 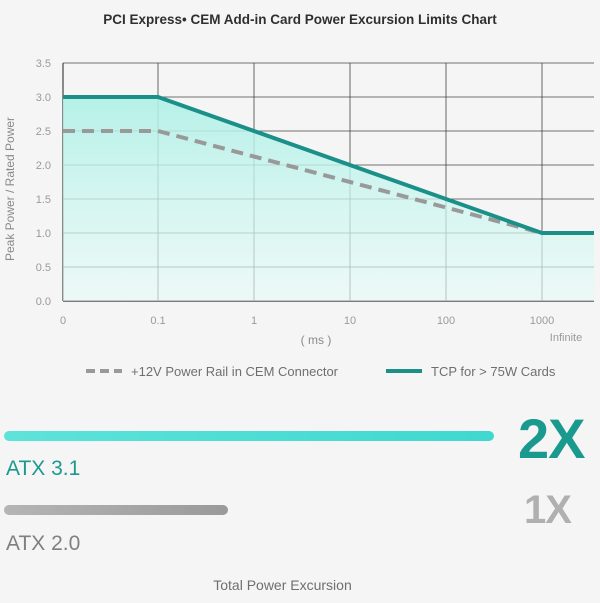 What do you see at coordinates (10, 189) in the screenshot?
I see `y-axis-title: Peak Power / Rated Power` at bounding box center [10, 189].